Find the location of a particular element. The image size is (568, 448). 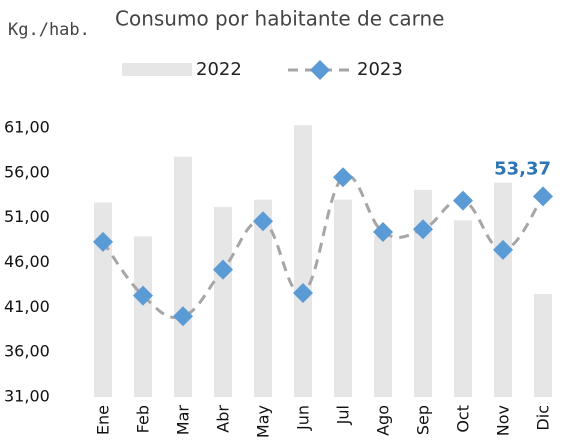

y-tick-label: 31,00 is located at coordinates (27, 396).